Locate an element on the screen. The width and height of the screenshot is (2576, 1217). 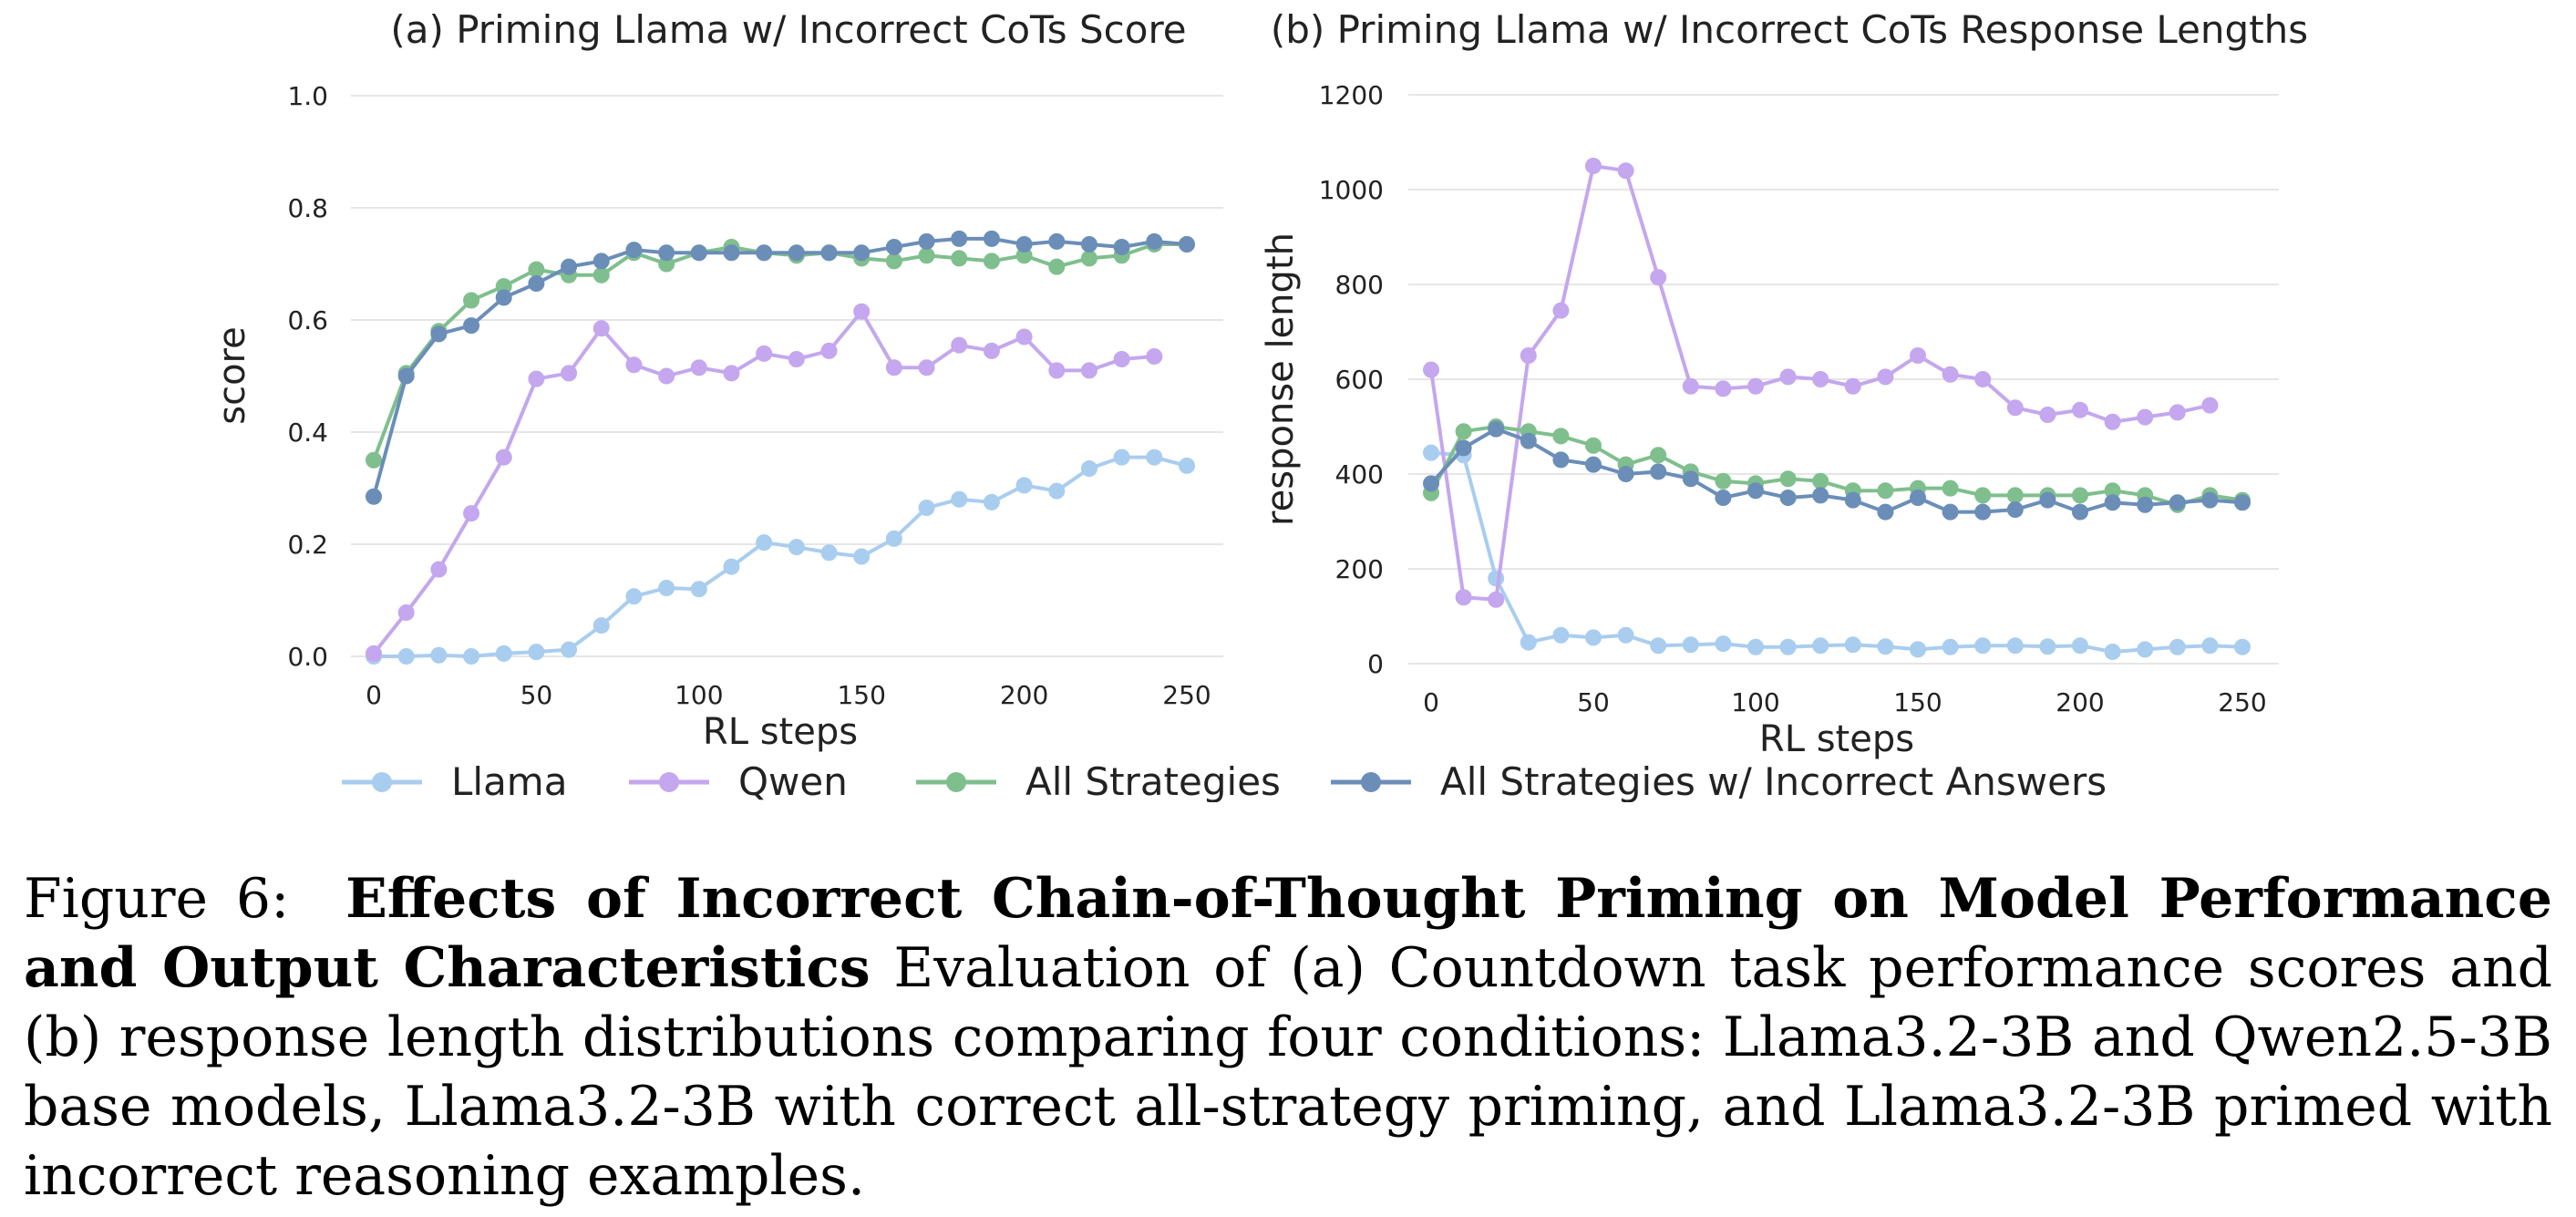
y-tick-label: 0 is located at coordinates (1375, 664).